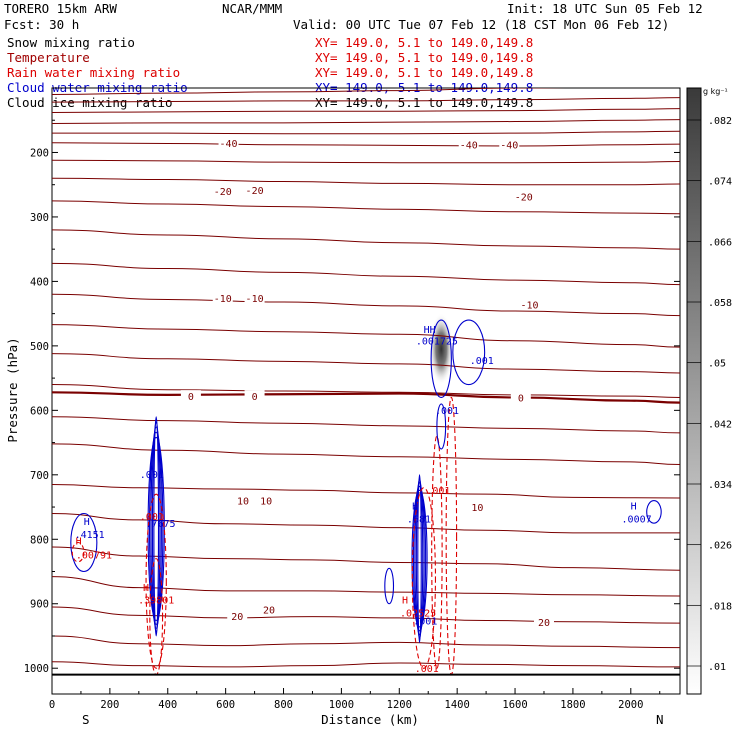 The image size is (740, 740). Describe the element at coordinates (355, 699) in the screenshot. I see `distance-axis: 0 200 400 600 800 1000 1200 1400 1600 1800 2000` at that location.